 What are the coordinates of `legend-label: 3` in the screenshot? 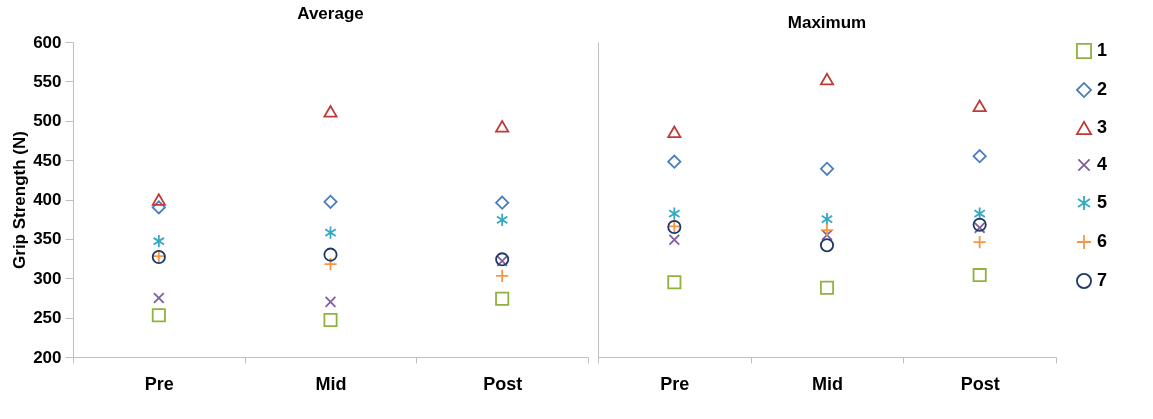 It's located at (1102, 127).